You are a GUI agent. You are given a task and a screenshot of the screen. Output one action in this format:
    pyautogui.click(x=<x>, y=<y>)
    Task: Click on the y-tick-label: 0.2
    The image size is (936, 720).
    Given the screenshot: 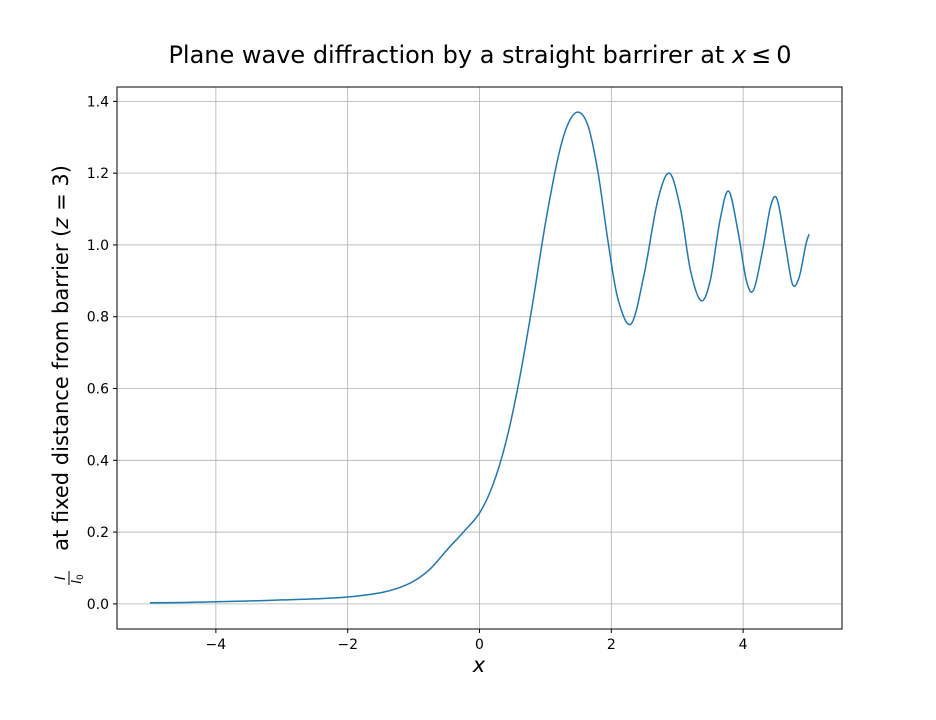 What is the action you would take?
    pyautogui.click(x=98, y=533)
    